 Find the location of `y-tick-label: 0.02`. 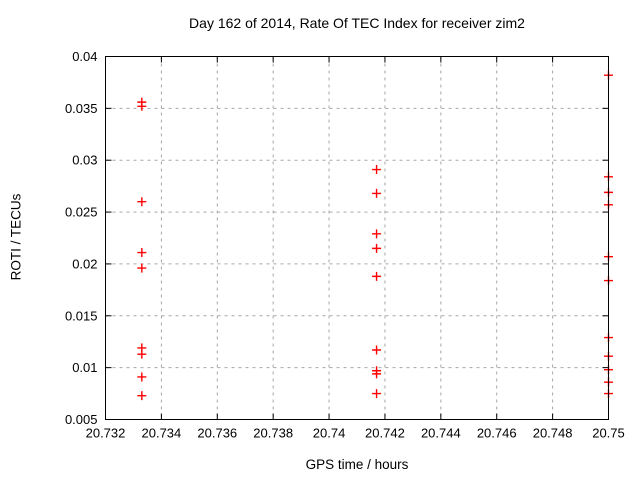

y-tick-label: 0.02 is located at coordinates (84, 263).